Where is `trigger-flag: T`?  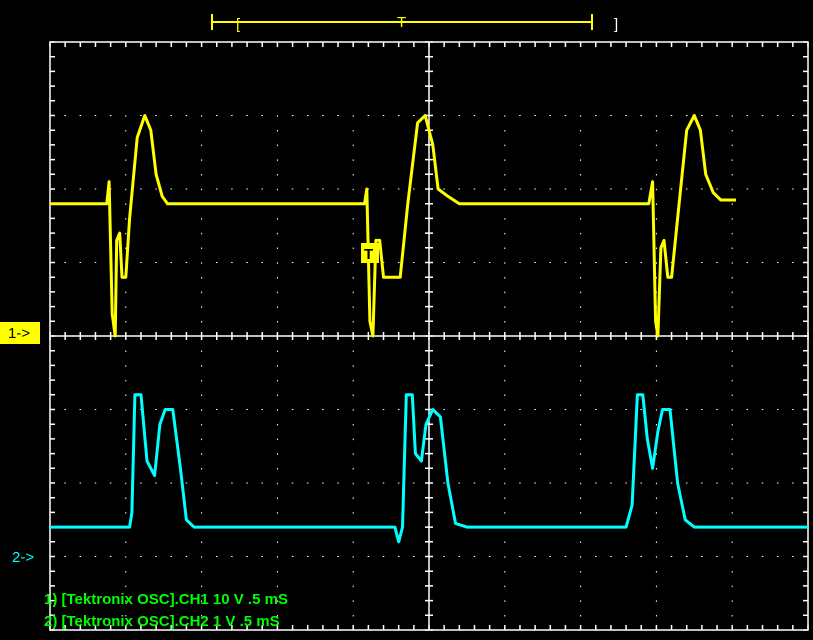
trigger-flag: T is located at coordinates (370, 253).